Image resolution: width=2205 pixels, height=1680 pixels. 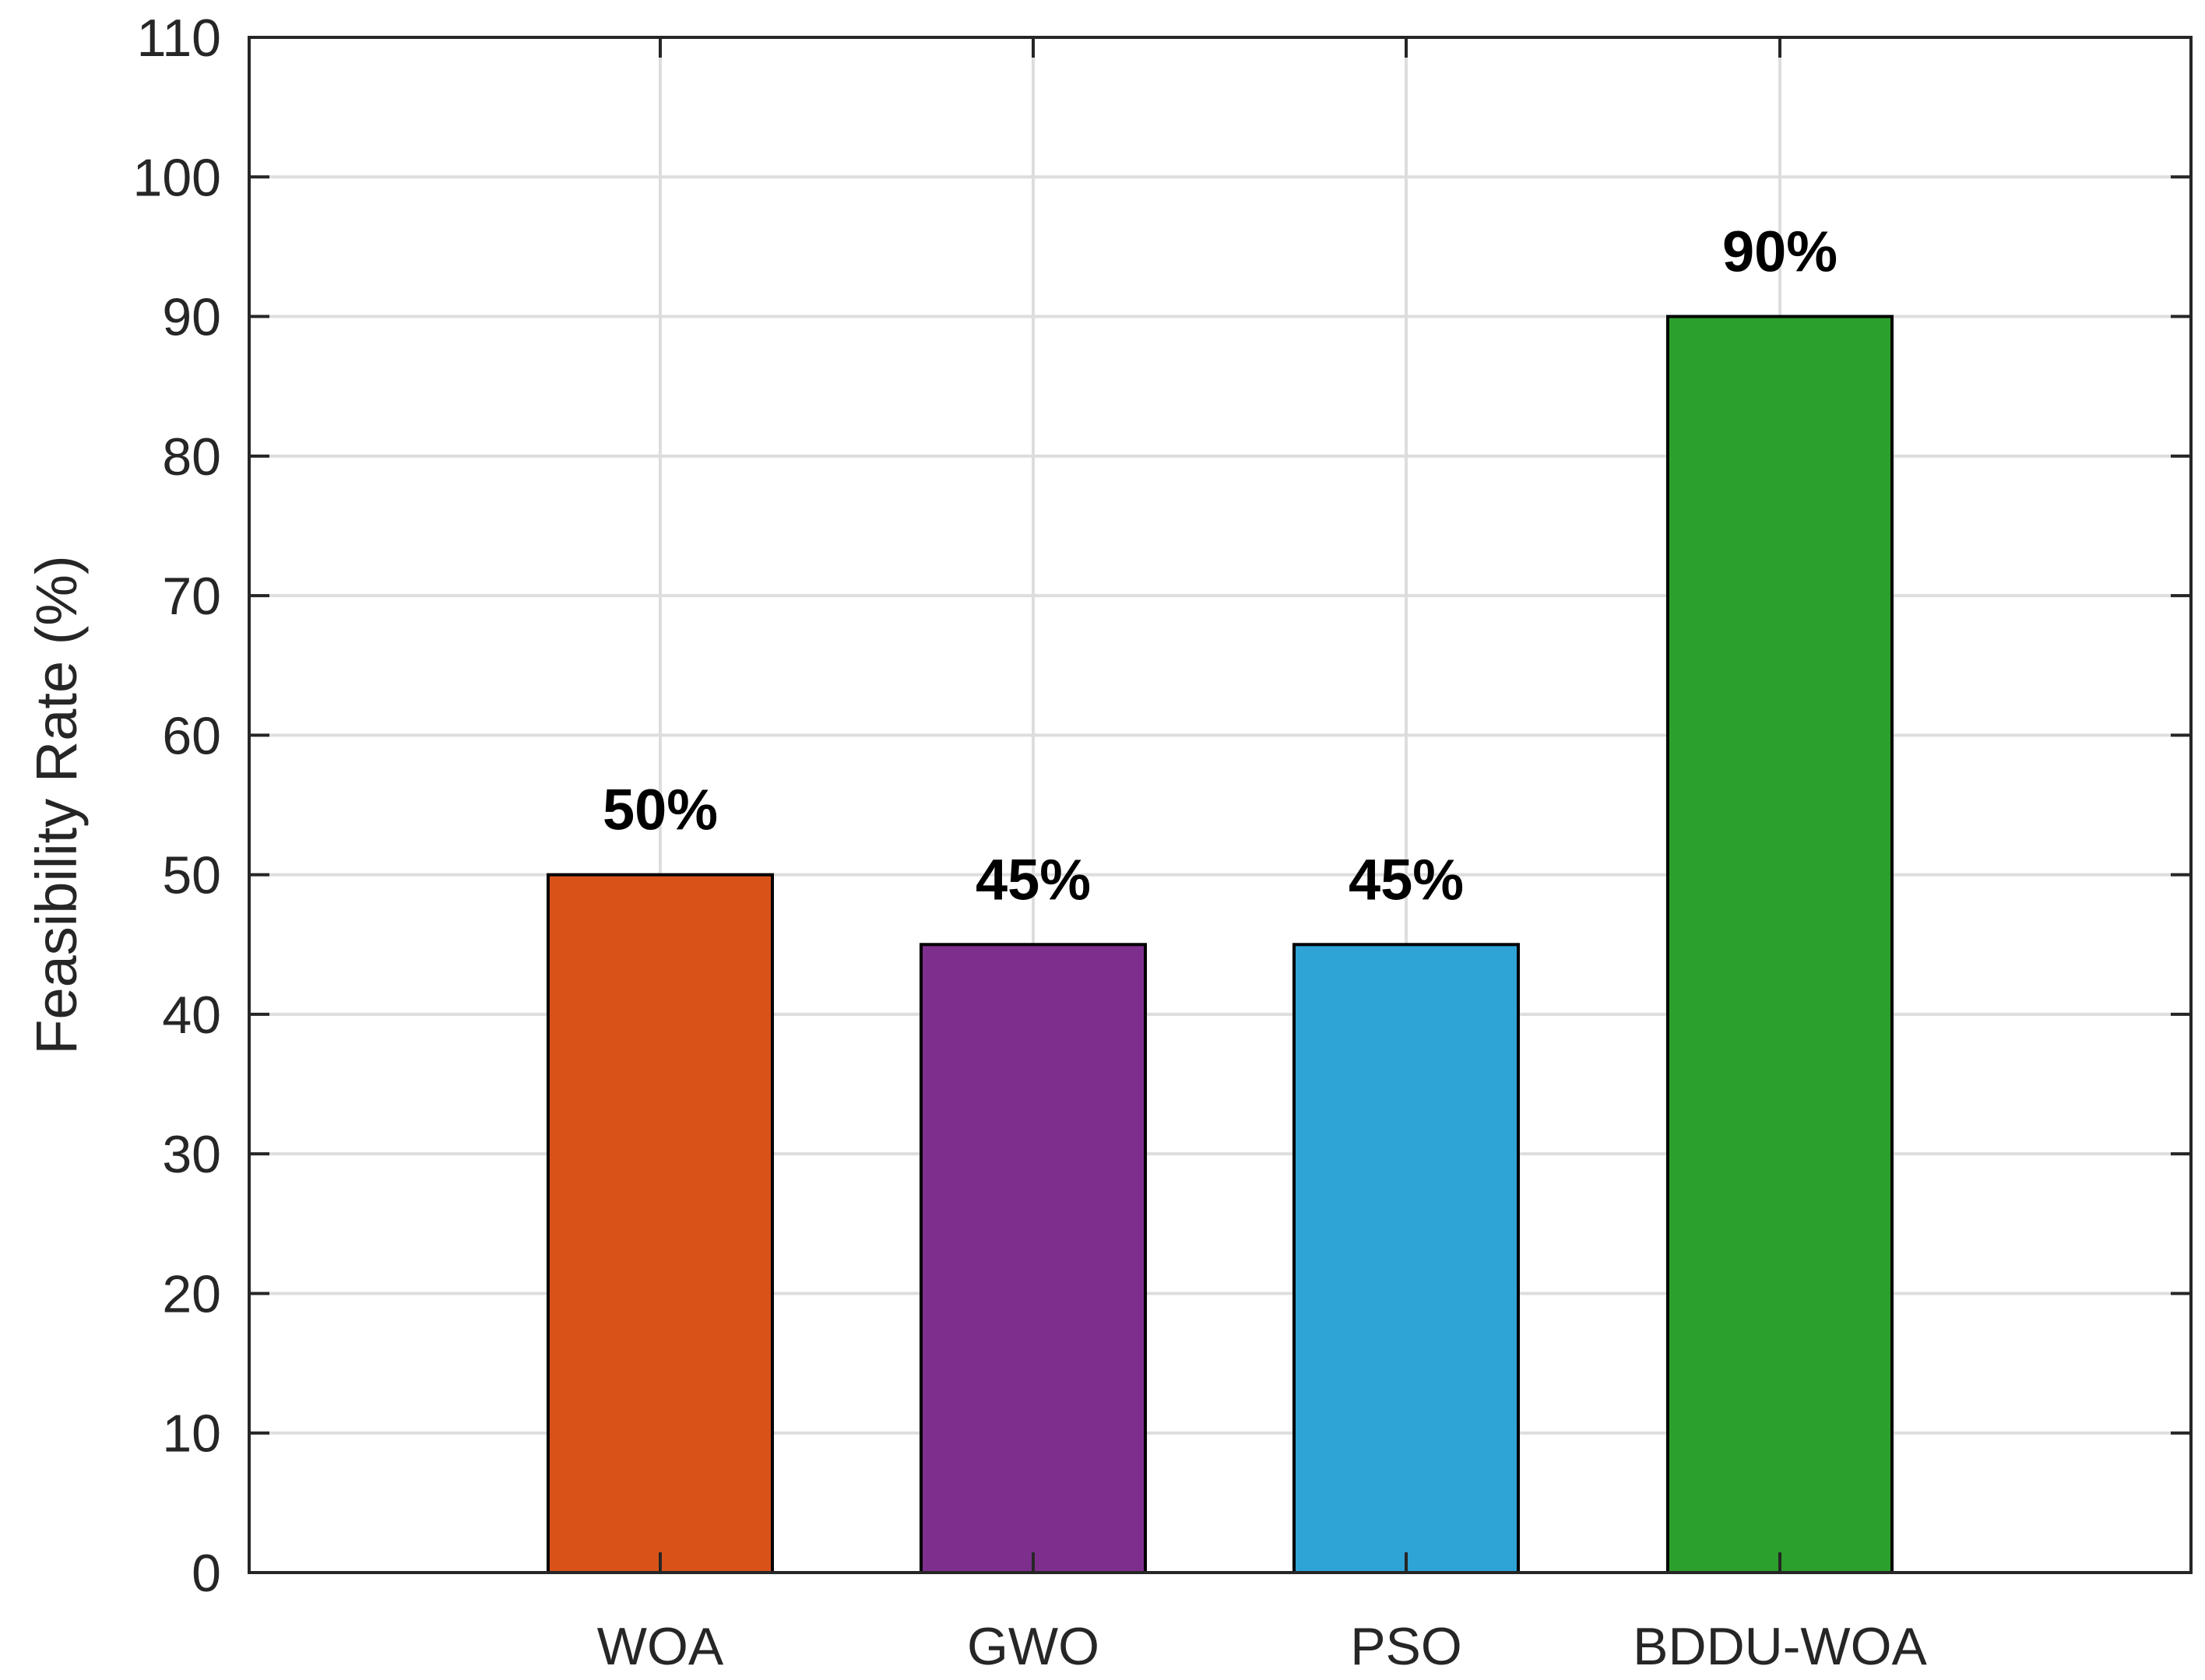 What do you see at coordinates (191, 457) in the screenshot?
I see `y-tick-label: 80` at bounding box center [191, 457].